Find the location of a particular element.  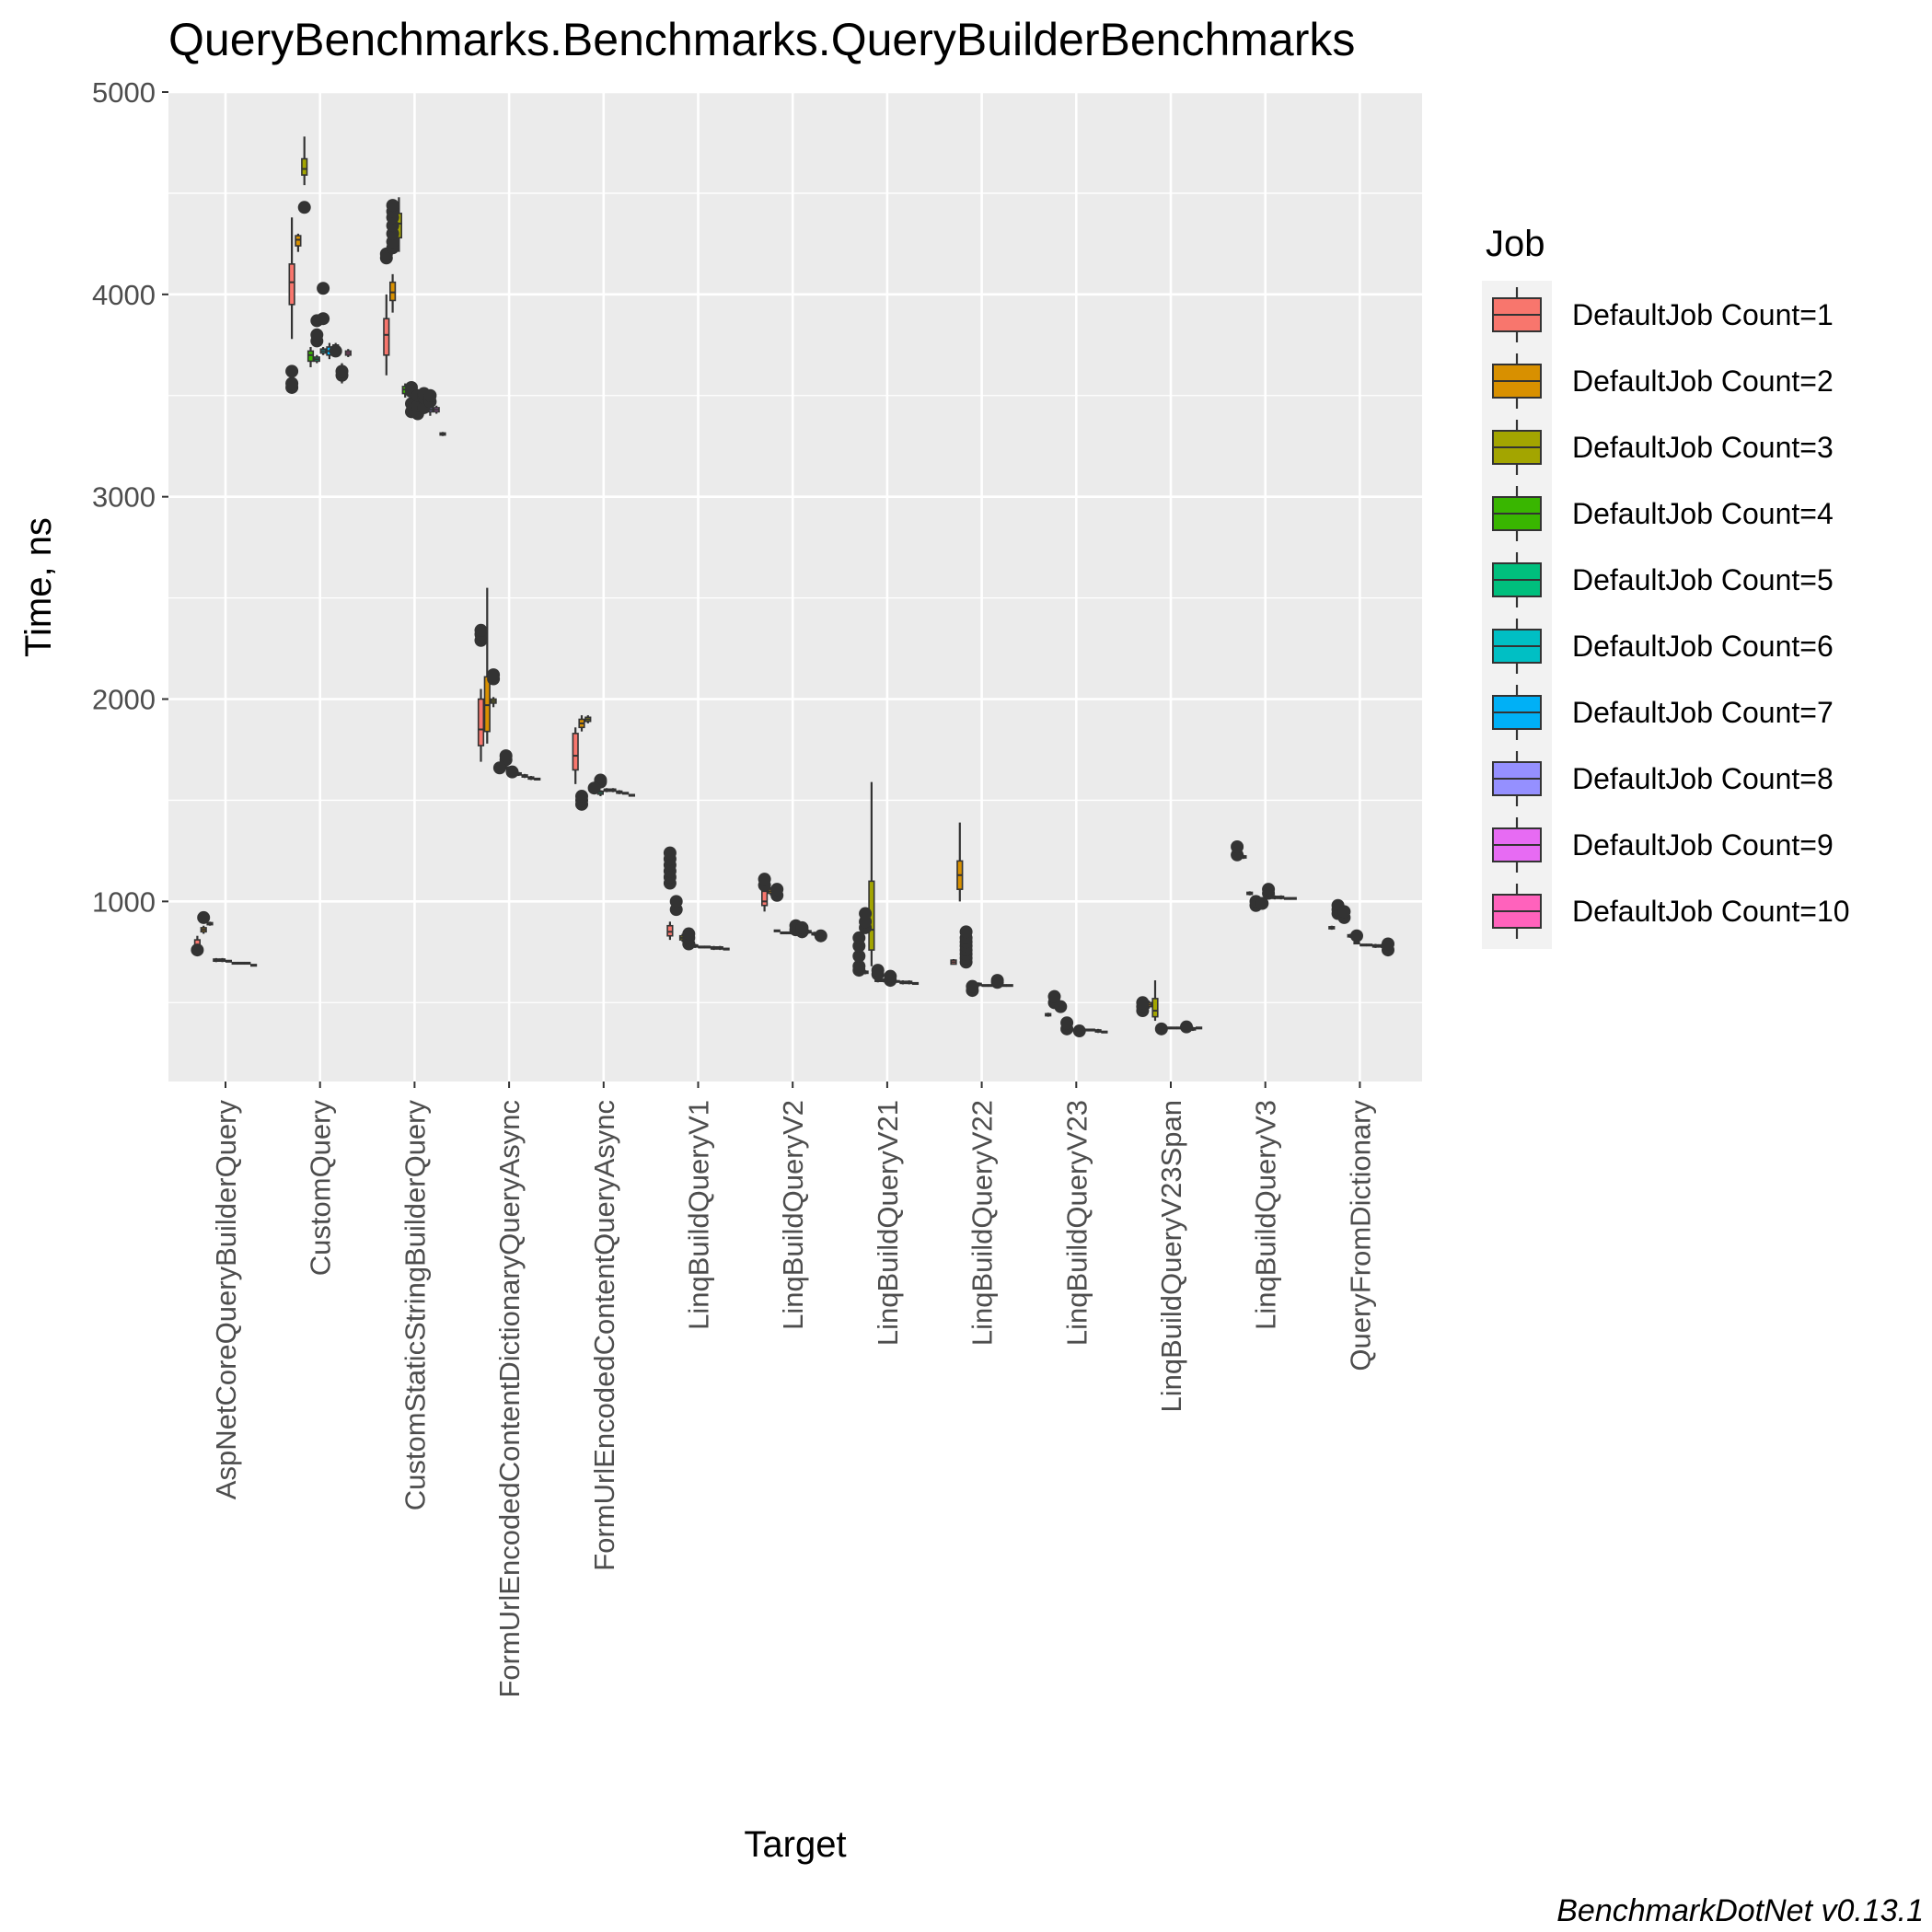

legend-item: DefaultJob Count=9 is located at coordinates (1663, 845).